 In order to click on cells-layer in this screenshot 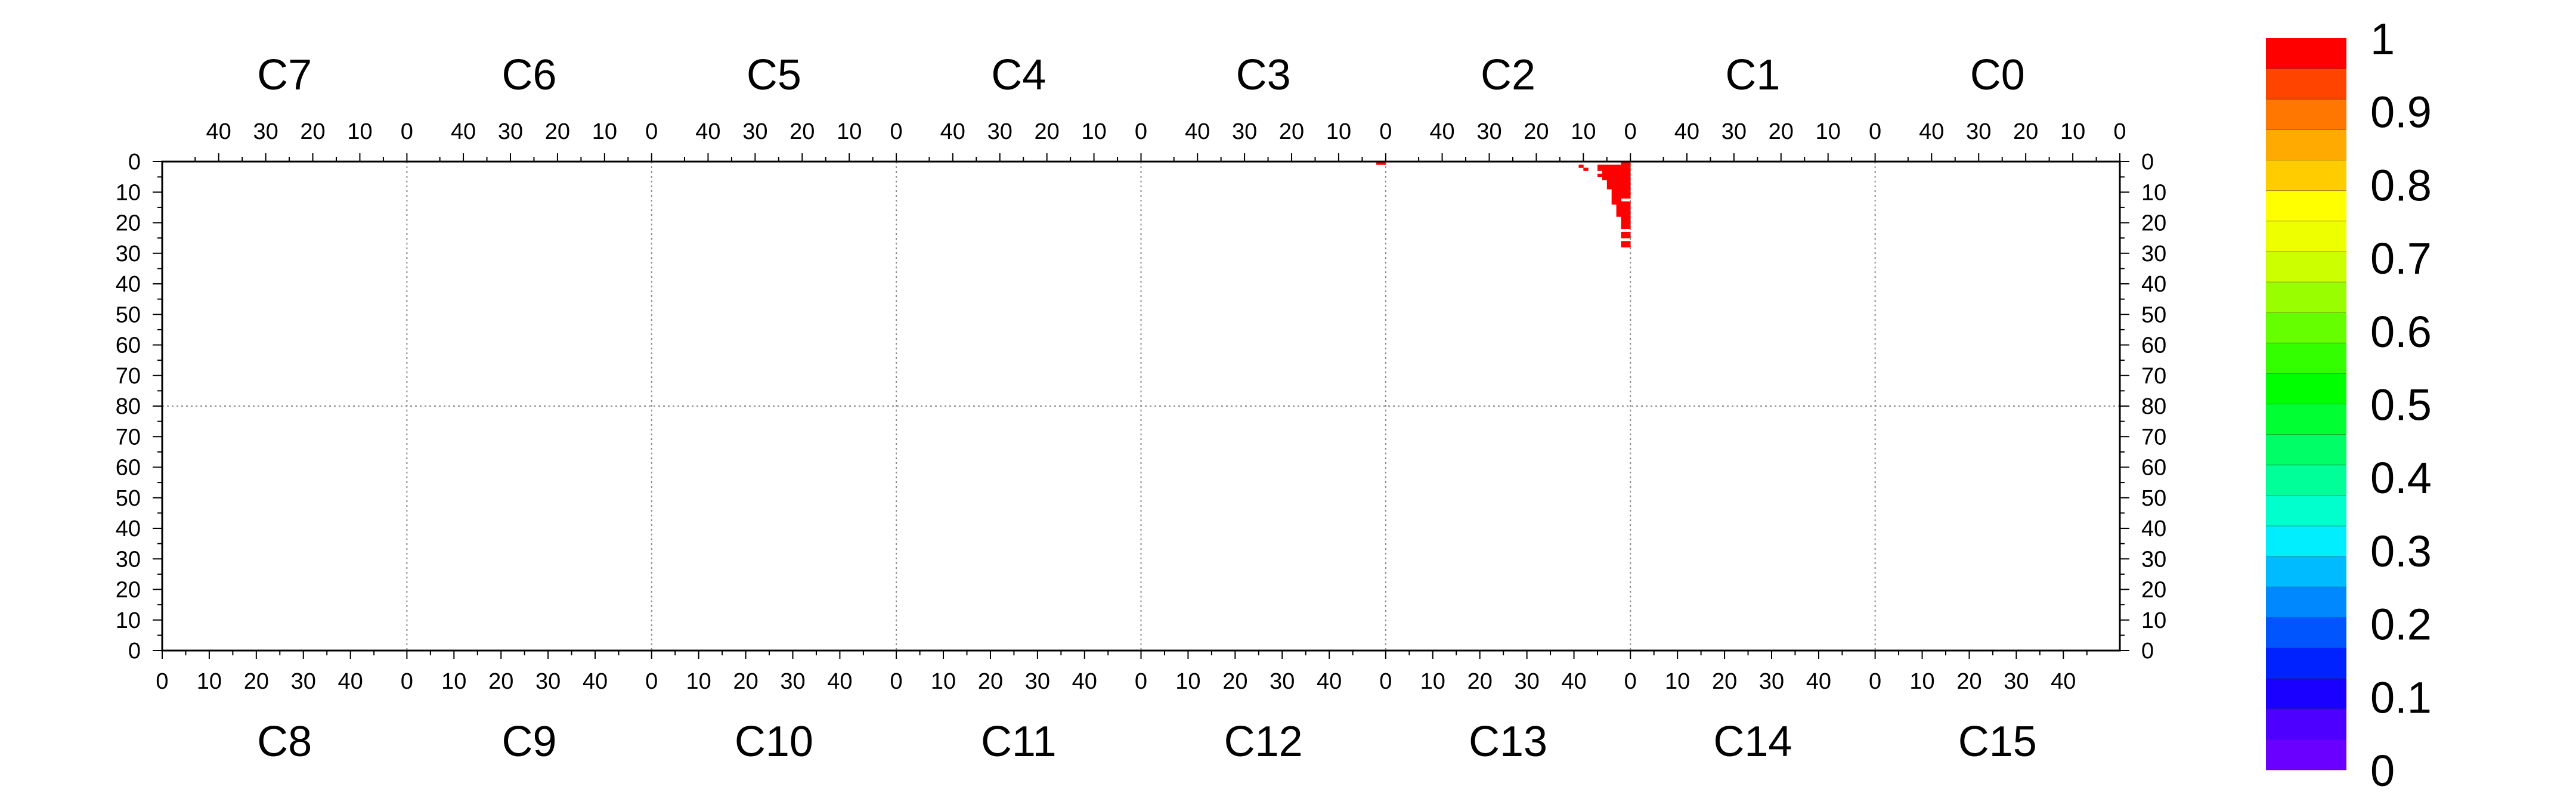, I will do `click(1504, 204)`.